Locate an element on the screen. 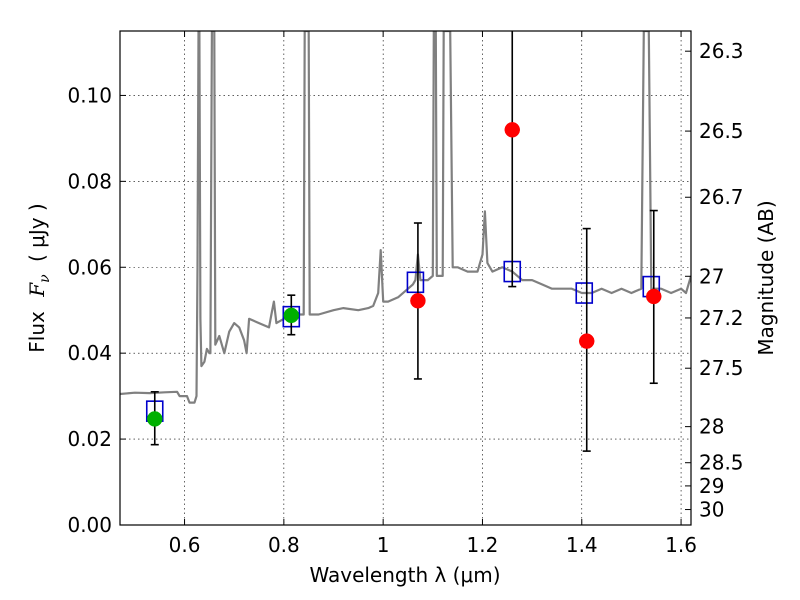  y2-tick-label: 27.2 is located at coordinates (721, 318).